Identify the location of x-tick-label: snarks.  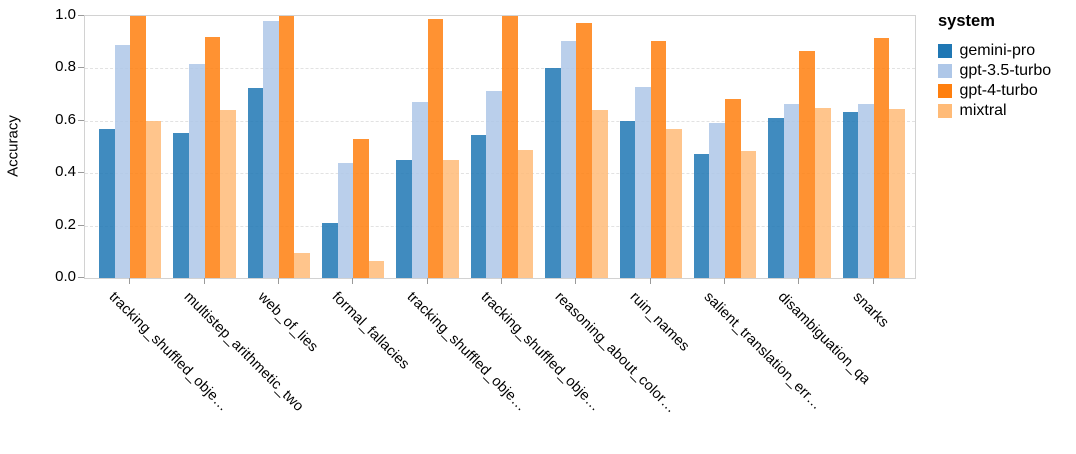
(870, 310).